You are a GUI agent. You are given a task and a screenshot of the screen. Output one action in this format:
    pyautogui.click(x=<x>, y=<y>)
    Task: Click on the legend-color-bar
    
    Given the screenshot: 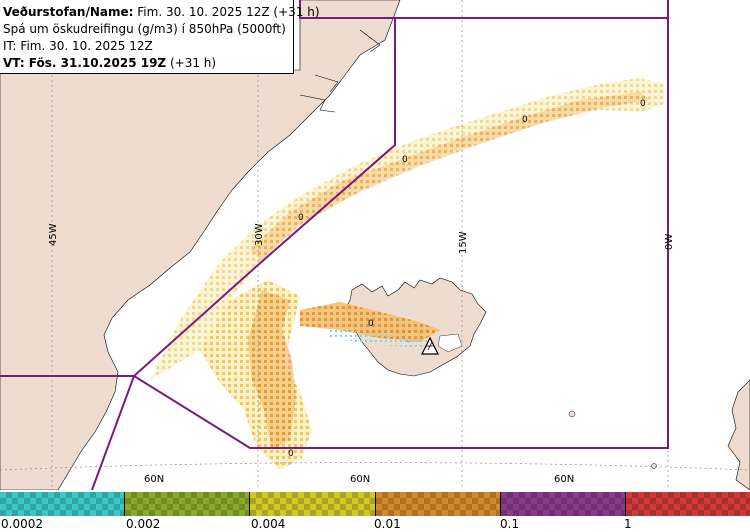 What is the action you would take?
    pyautogui.click(x=375, y=504)
    